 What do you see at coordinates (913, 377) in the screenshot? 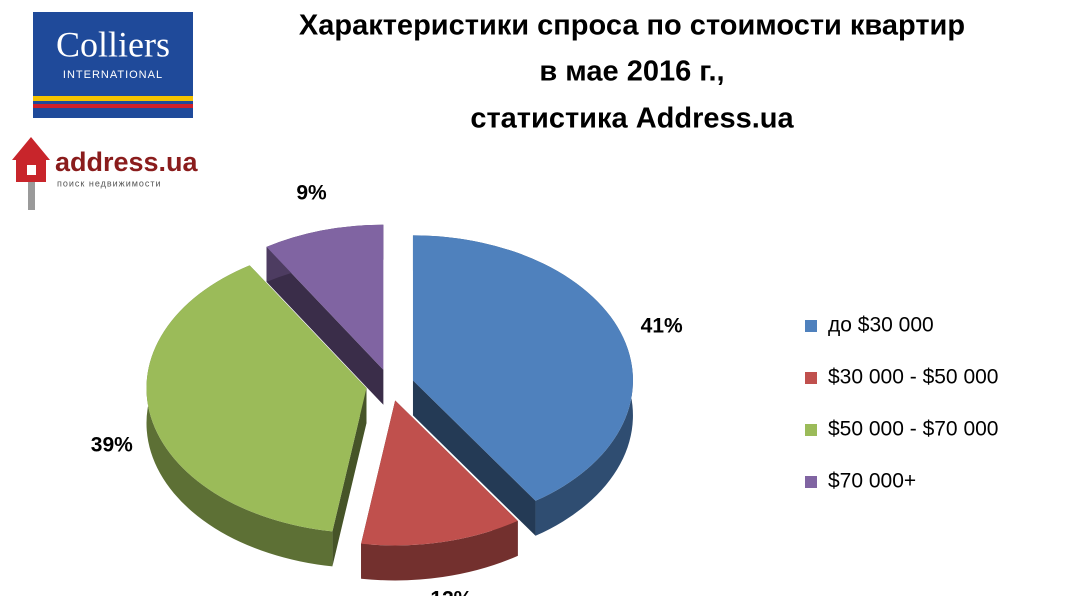
I see `legend-label: $30 000 - $50 000` at bounding box center [913, 377].